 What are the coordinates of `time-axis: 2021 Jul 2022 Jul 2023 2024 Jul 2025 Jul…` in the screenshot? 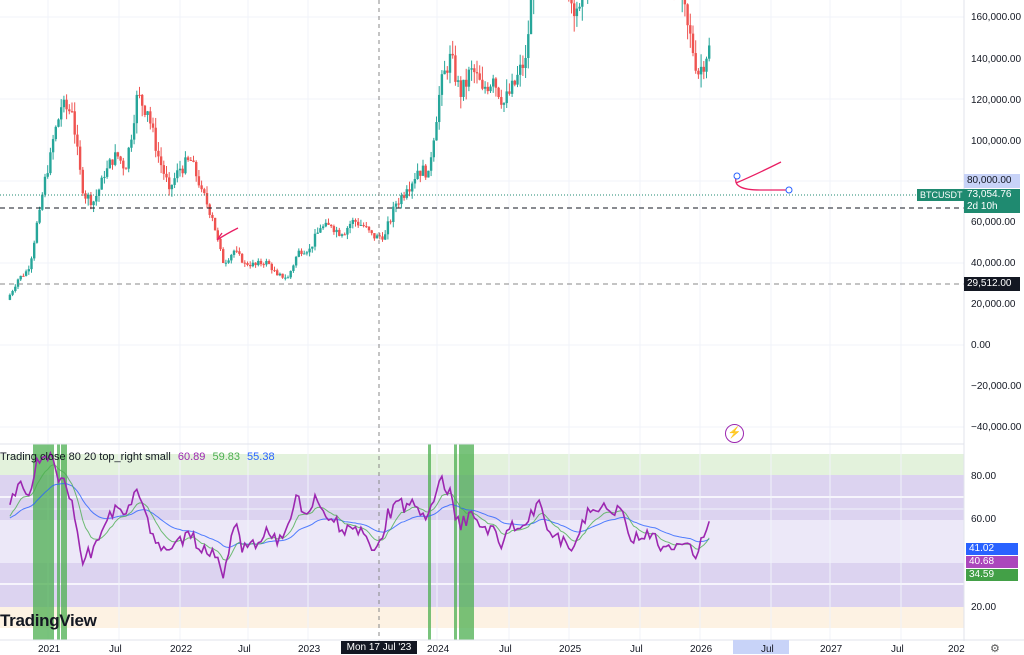 It's located at (501, 649).